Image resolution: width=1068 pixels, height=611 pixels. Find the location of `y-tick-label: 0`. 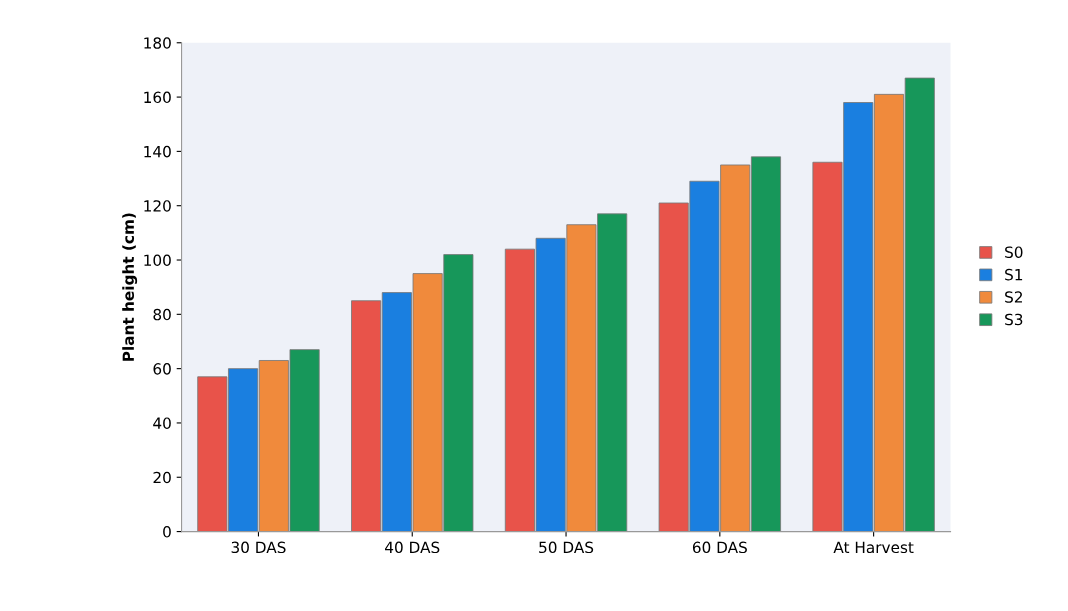

y-tick-label: 0 is located at coordinates (167, 532).